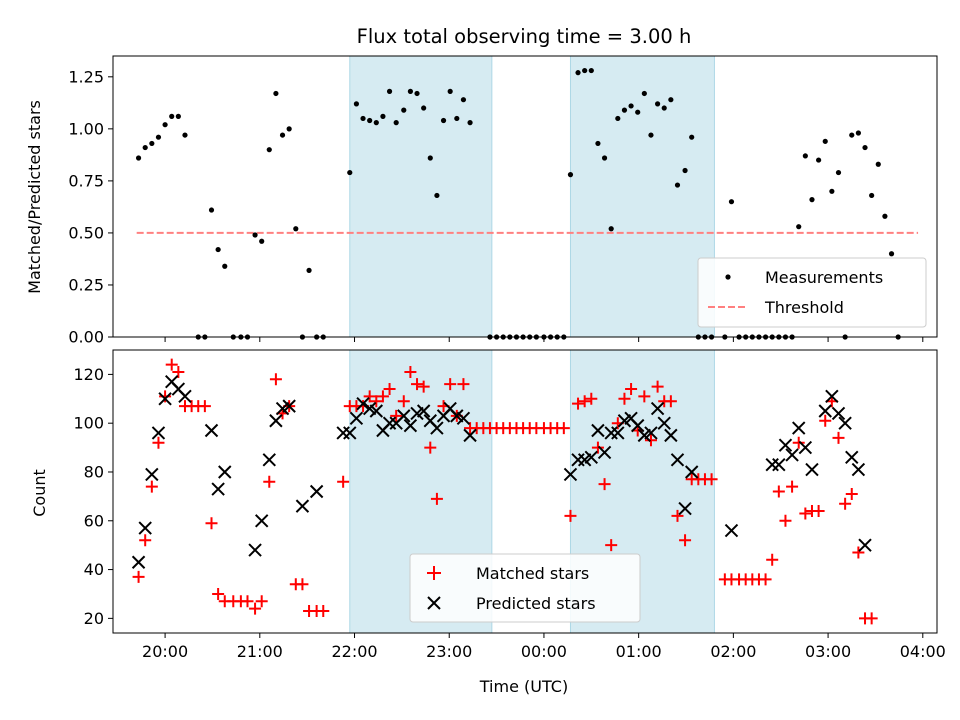  I want to click on chart-title: Flux total observing time = 3.00 h, so click(524, 36).